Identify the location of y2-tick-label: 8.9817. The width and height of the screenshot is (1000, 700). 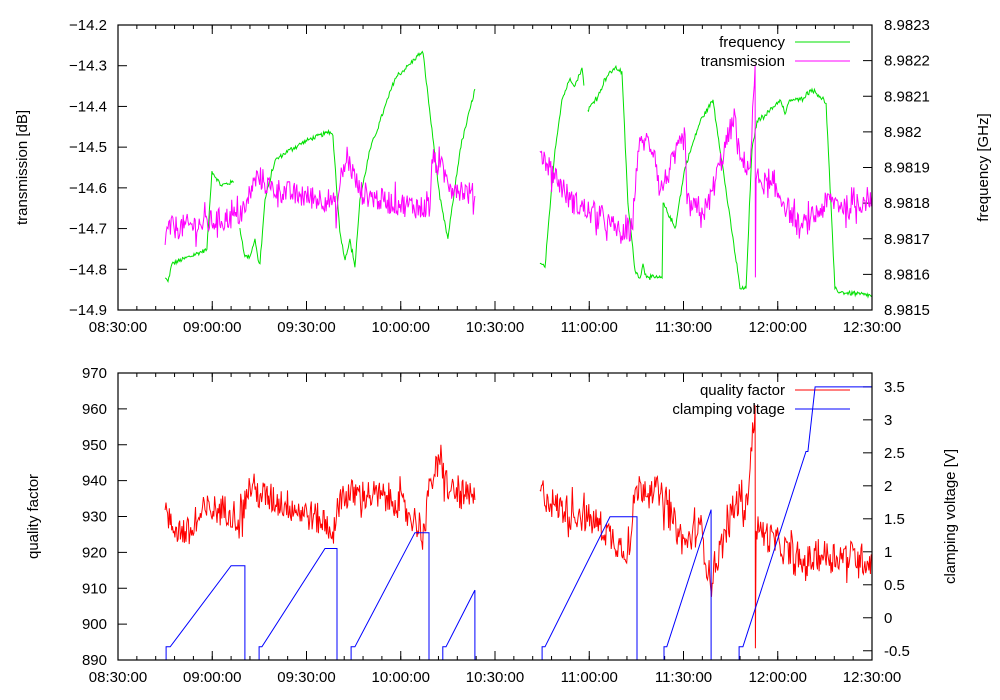
(907, 239).